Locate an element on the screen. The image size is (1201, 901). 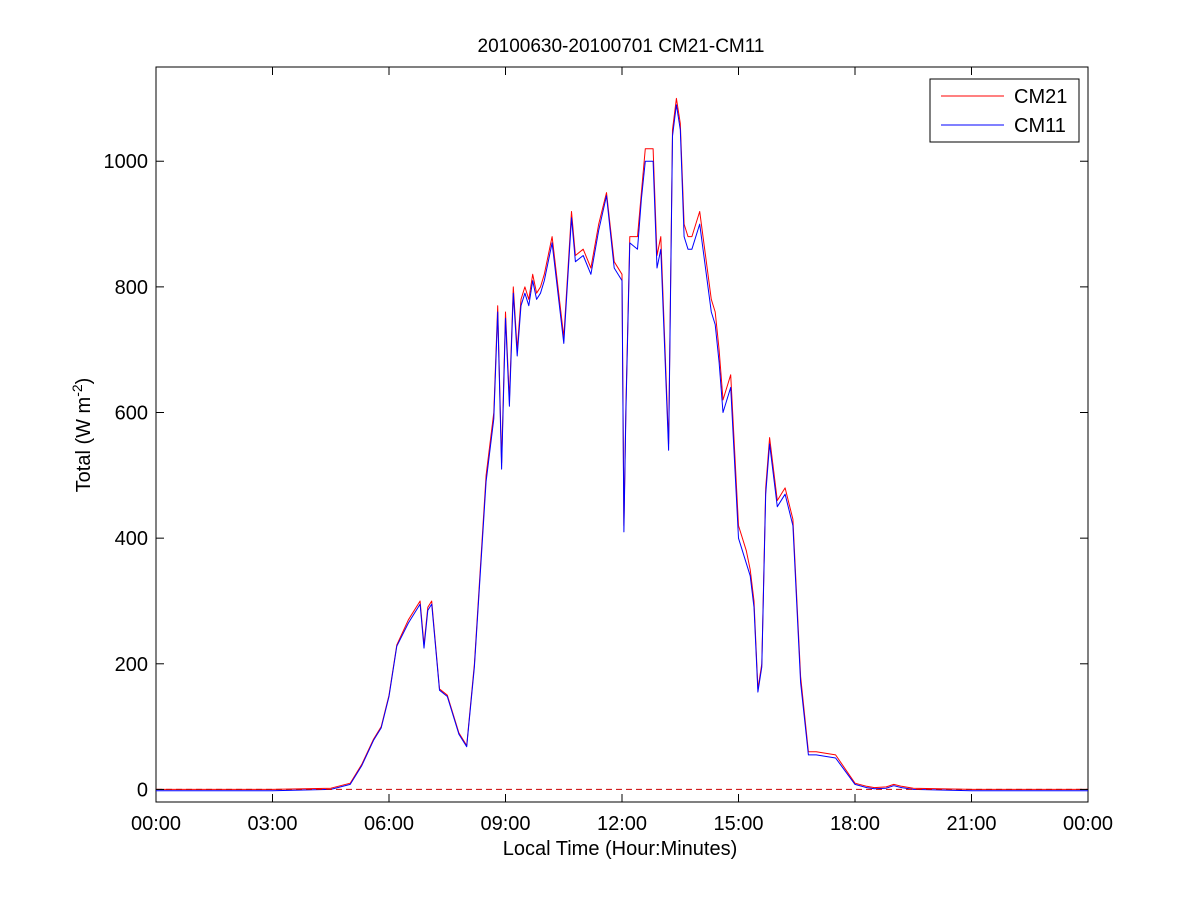
legend: CM21 CM11 is located at coordinates (1004, 110).